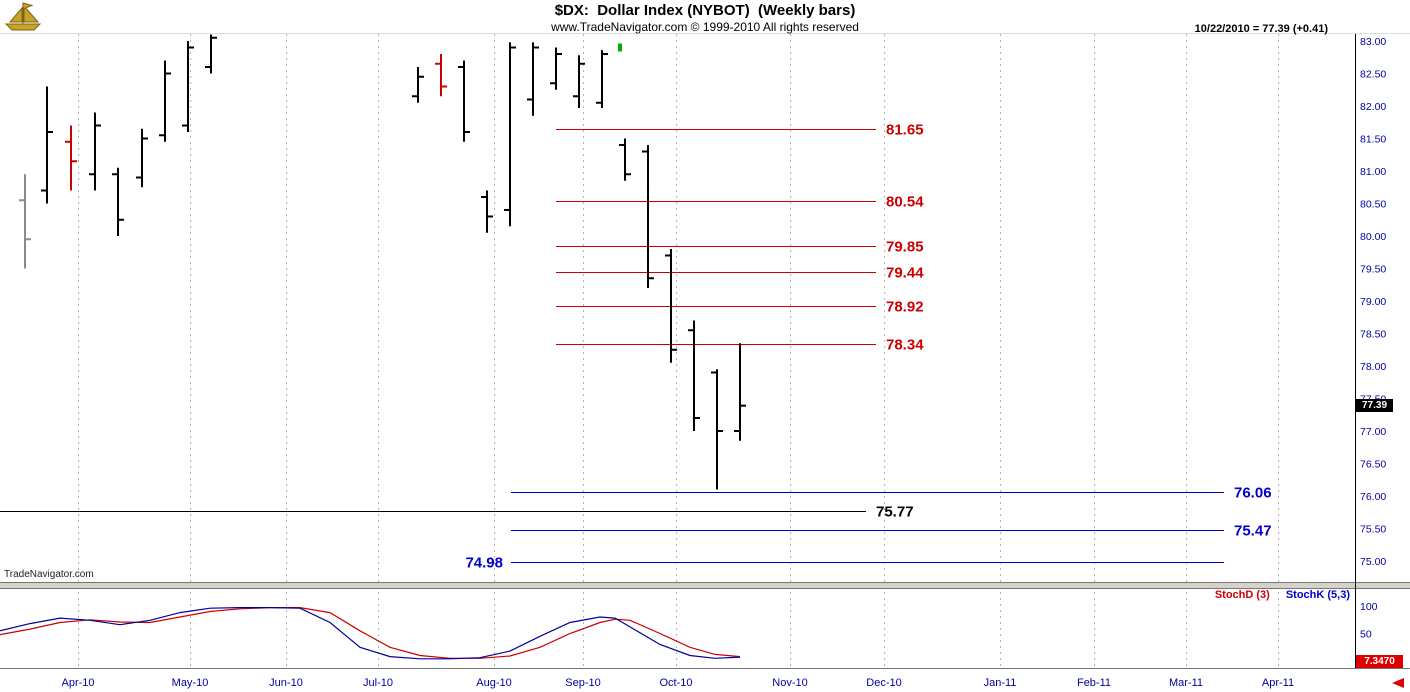  I want to click on svg-text: 78.34, so click(905, 345).